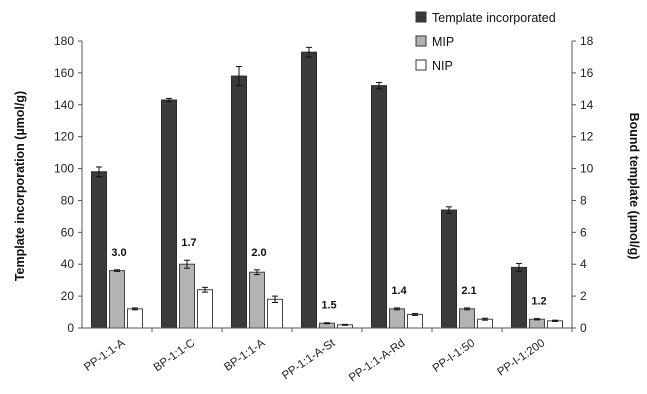  I want to click on ratio-label: 3.0, so click(118, 253).